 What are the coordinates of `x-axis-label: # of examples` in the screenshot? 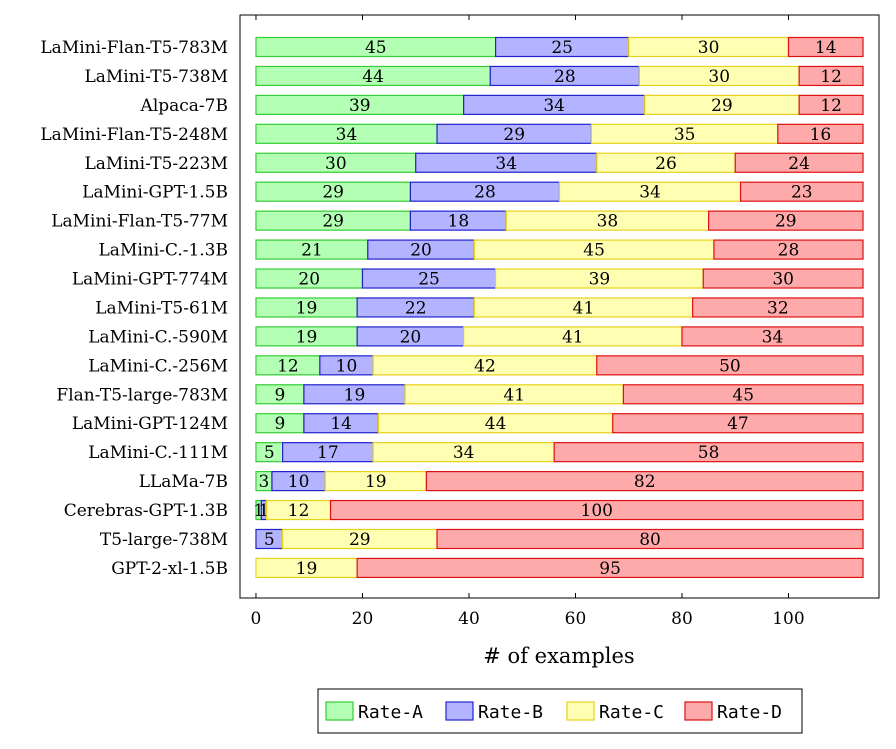 It's located at (558, 656).